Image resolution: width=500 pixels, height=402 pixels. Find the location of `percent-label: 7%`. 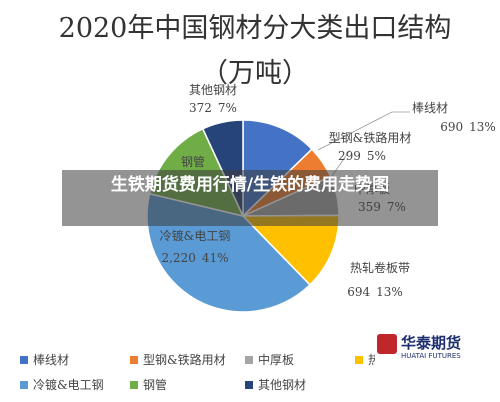

percent-label: 7% is located at coordinates (227, 108).